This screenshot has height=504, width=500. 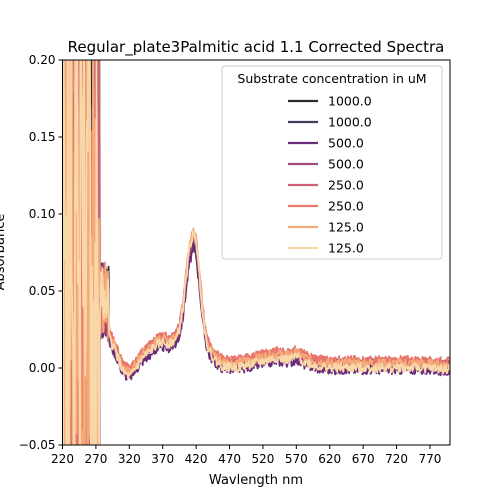 What do you see at coordinates (430, 459) in the screenshot?
I see `x-tick-label: 770` at bounding box center [430, 459].